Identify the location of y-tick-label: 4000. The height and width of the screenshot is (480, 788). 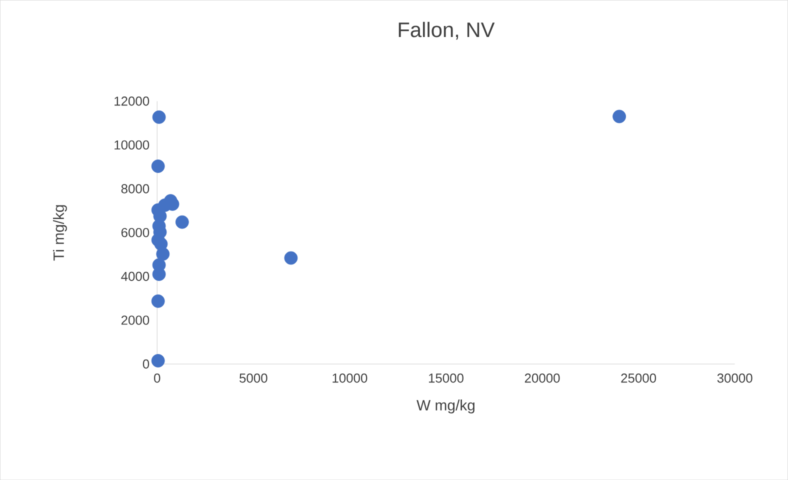
(135, 276).